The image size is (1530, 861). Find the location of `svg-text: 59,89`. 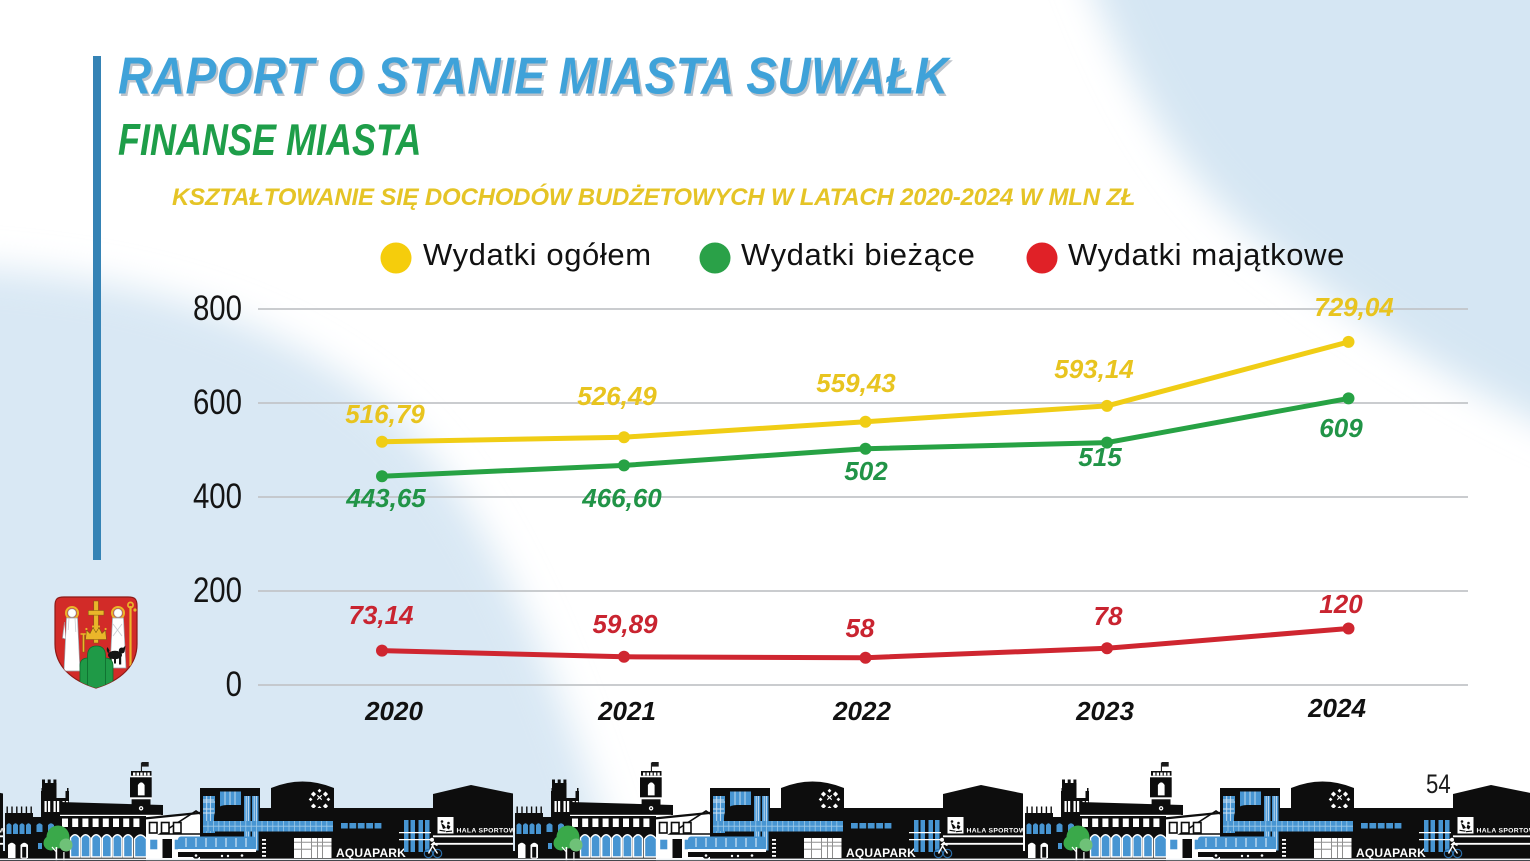

svg-text: 59,89 is located at coordinates (625, 624).